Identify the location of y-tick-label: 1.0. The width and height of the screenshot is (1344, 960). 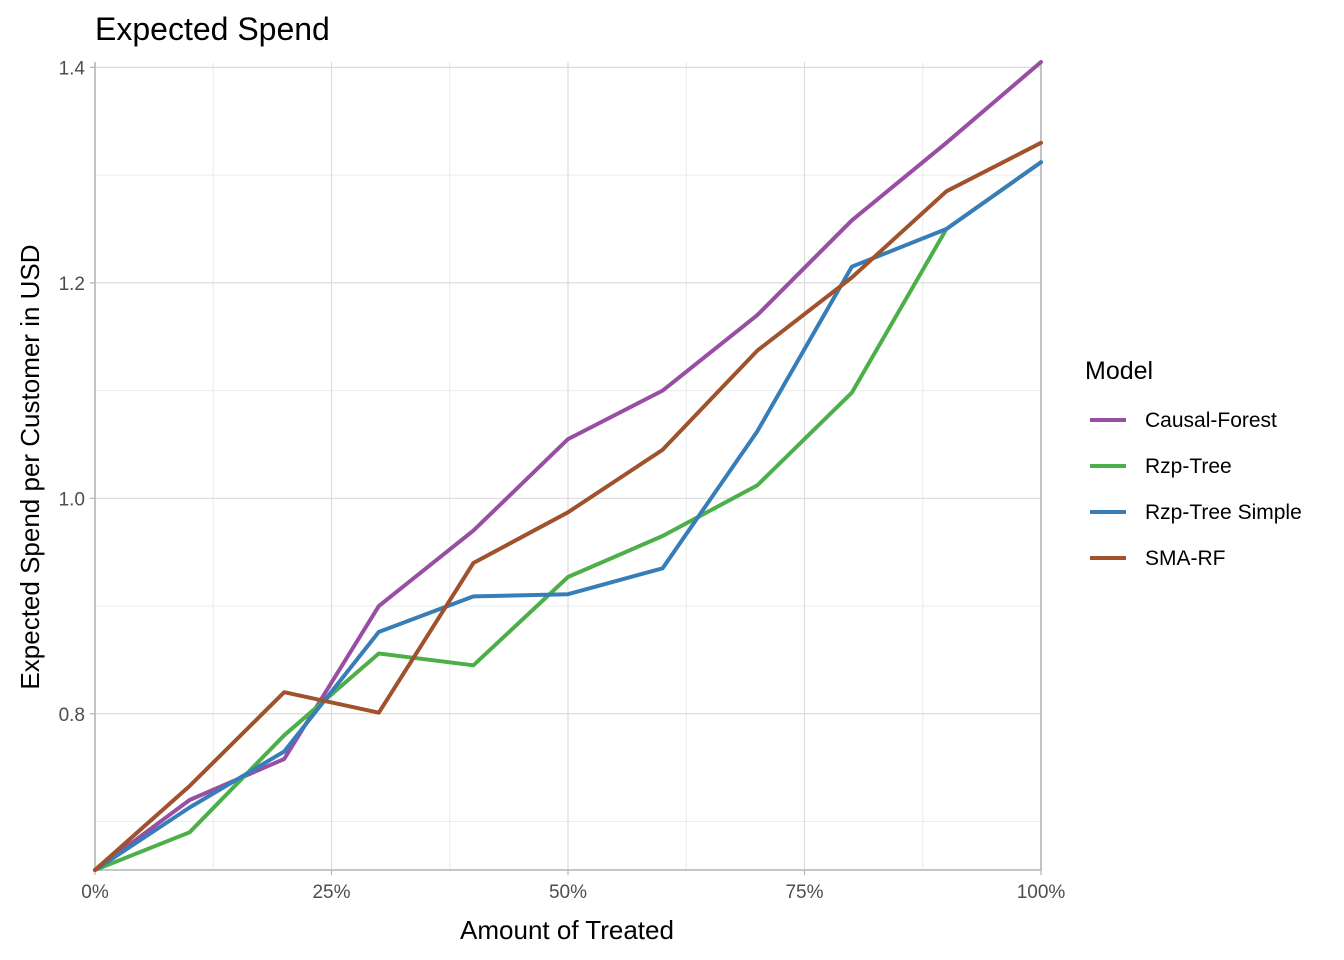
(72, 499).